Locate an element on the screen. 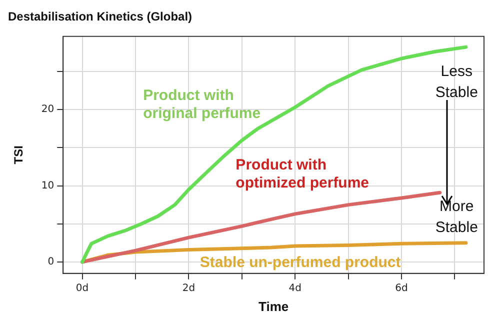 The width and height of the screenshot is (492, 321). annotation: More Stable is located at coordinates (456, 217).